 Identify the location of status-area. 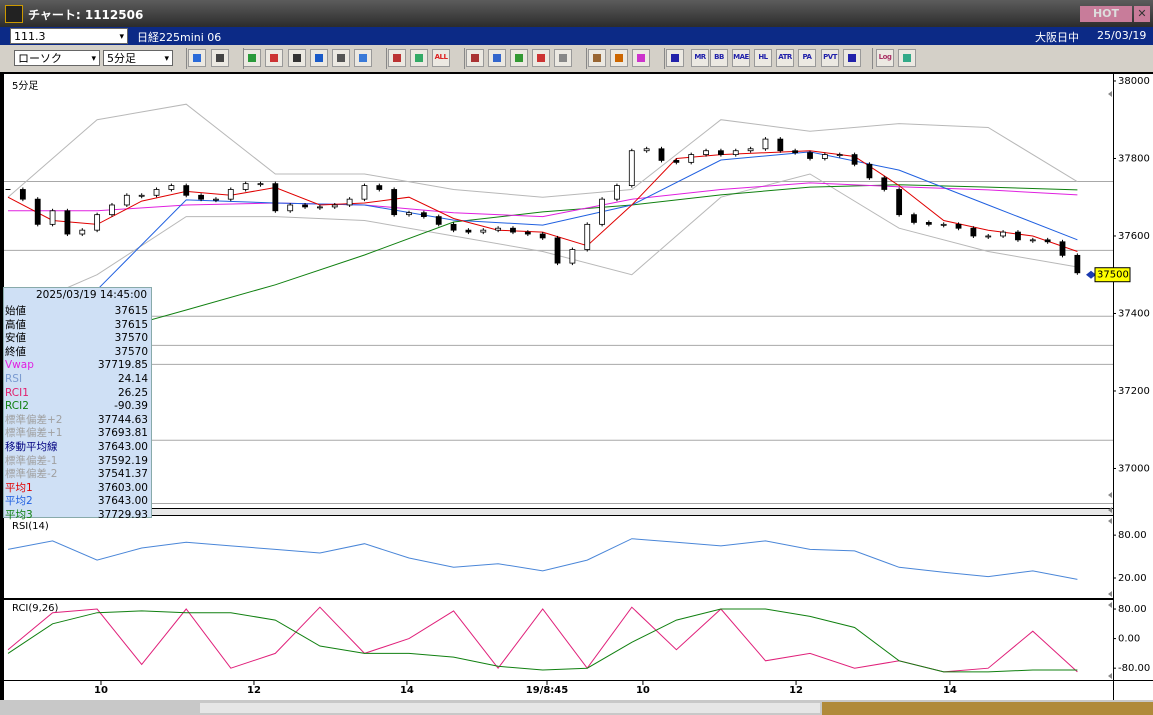
(987, 708).